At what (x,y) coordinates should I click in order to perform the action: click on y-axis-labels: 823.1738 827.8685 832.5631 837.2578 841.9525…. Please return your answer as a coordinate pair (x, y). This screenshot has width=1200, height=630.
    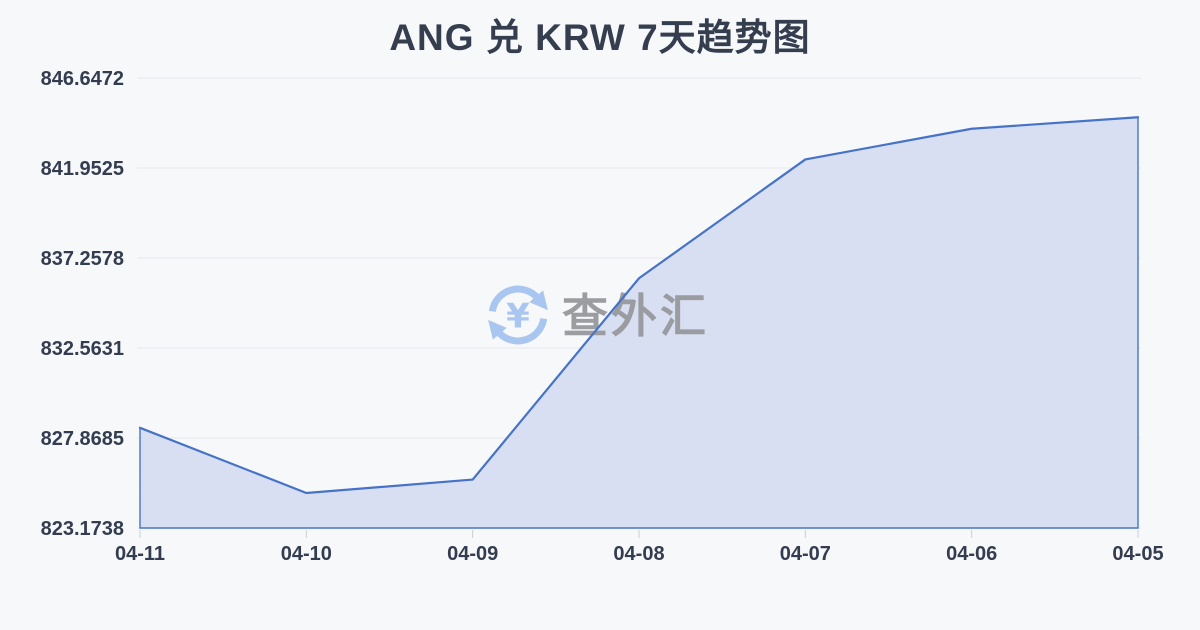
    Looking at the image, I should click on (82, 304).